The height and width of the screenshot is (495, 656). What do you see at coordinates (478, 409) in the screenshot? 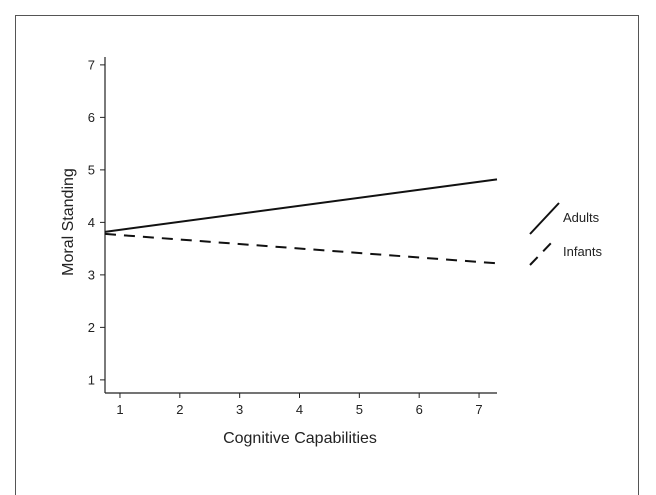
I see `x-tick-label-7: 7` at bounding box center [478, 409].